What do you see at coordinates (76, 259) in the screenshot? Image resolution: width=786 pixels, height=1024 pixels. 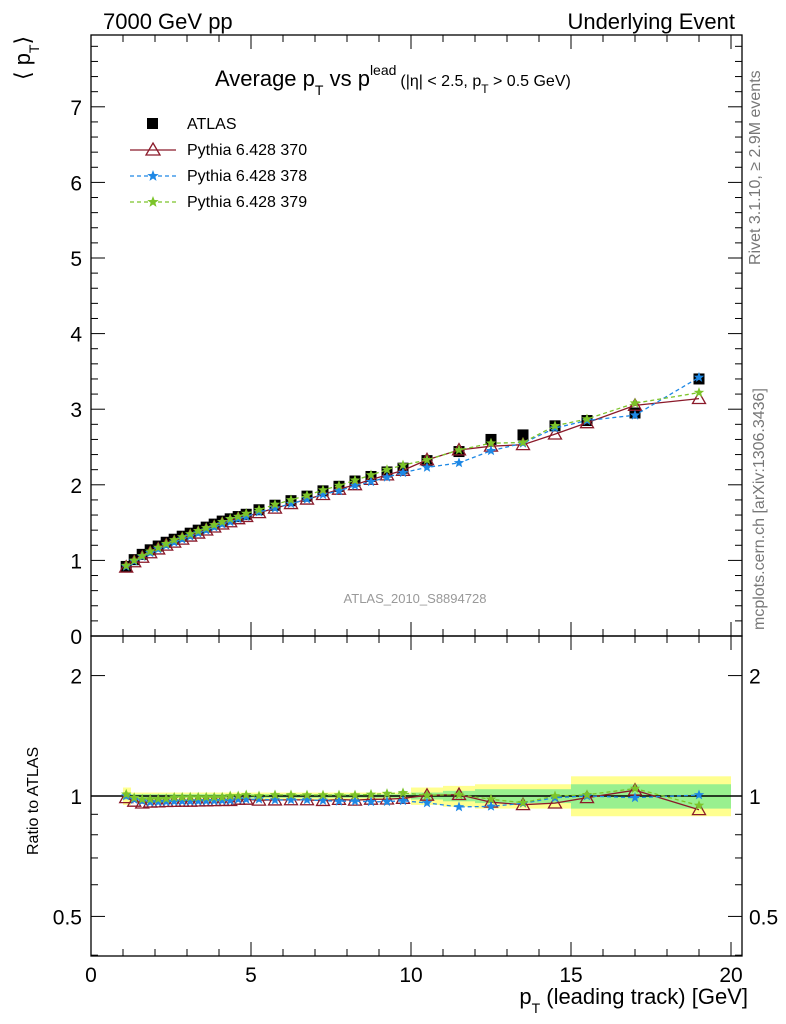 I see `main-y-tick-label: 5` at bounding box center [76, 259].